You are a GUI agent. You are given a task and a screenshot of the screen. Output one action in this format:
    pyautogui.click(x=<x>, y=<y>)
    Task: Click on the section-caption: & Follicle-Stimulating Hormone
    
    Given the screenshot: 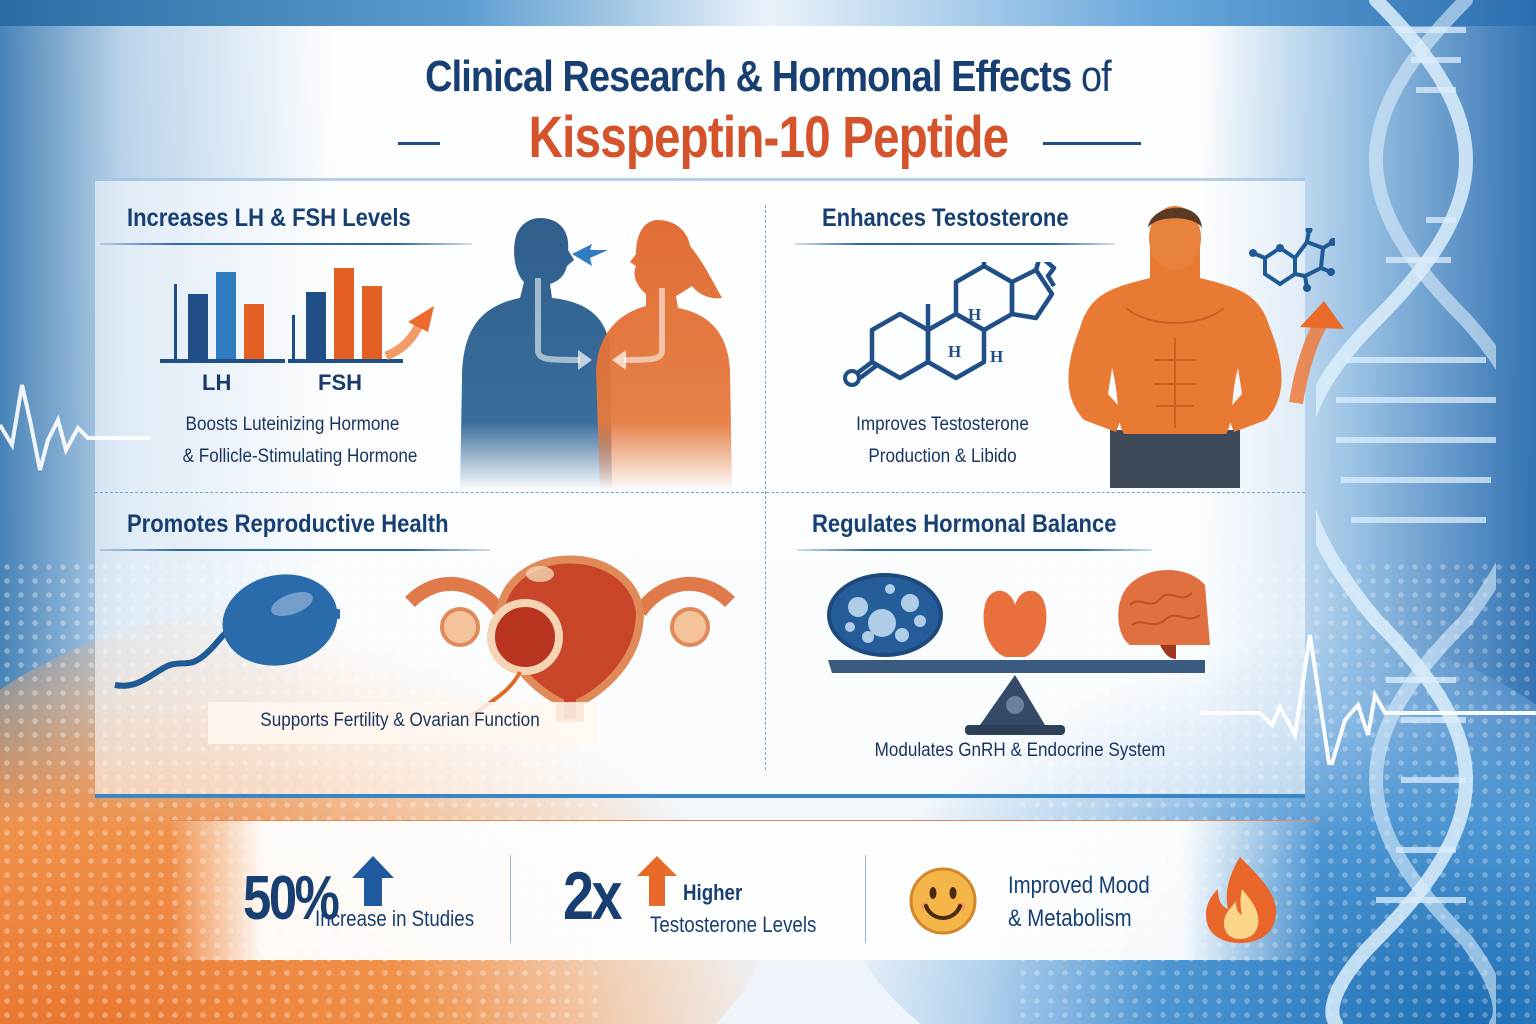 What is the action you would take?
    pyautogui.click(x=300, y=456)
    